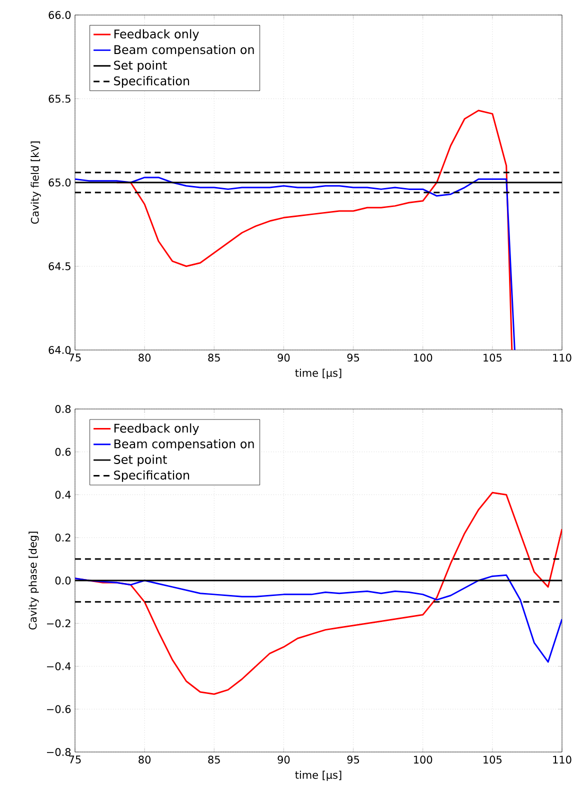  Describe the element at coordinates (35, 183) in the screenshot. I see `y-axis-title: Cavity field [kV]` at that location.